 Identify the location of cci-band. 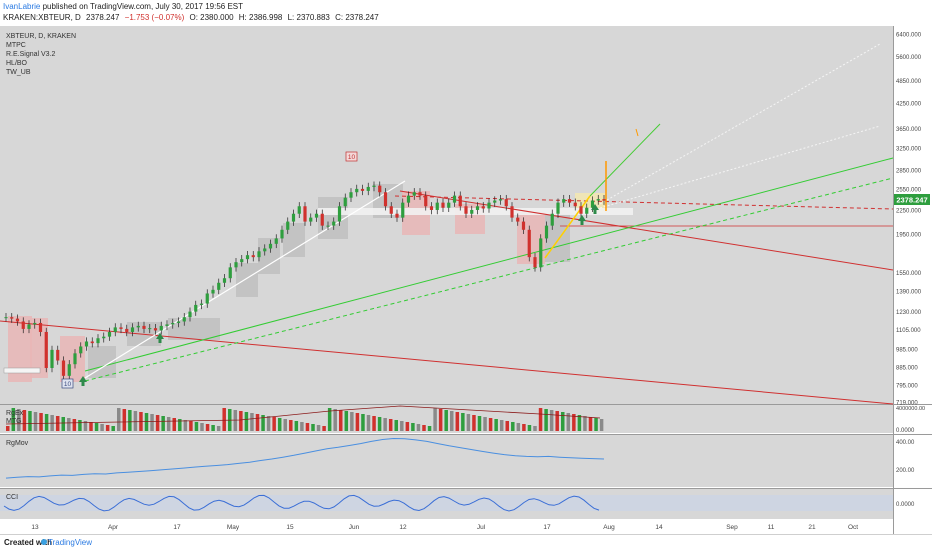
(446, 503).